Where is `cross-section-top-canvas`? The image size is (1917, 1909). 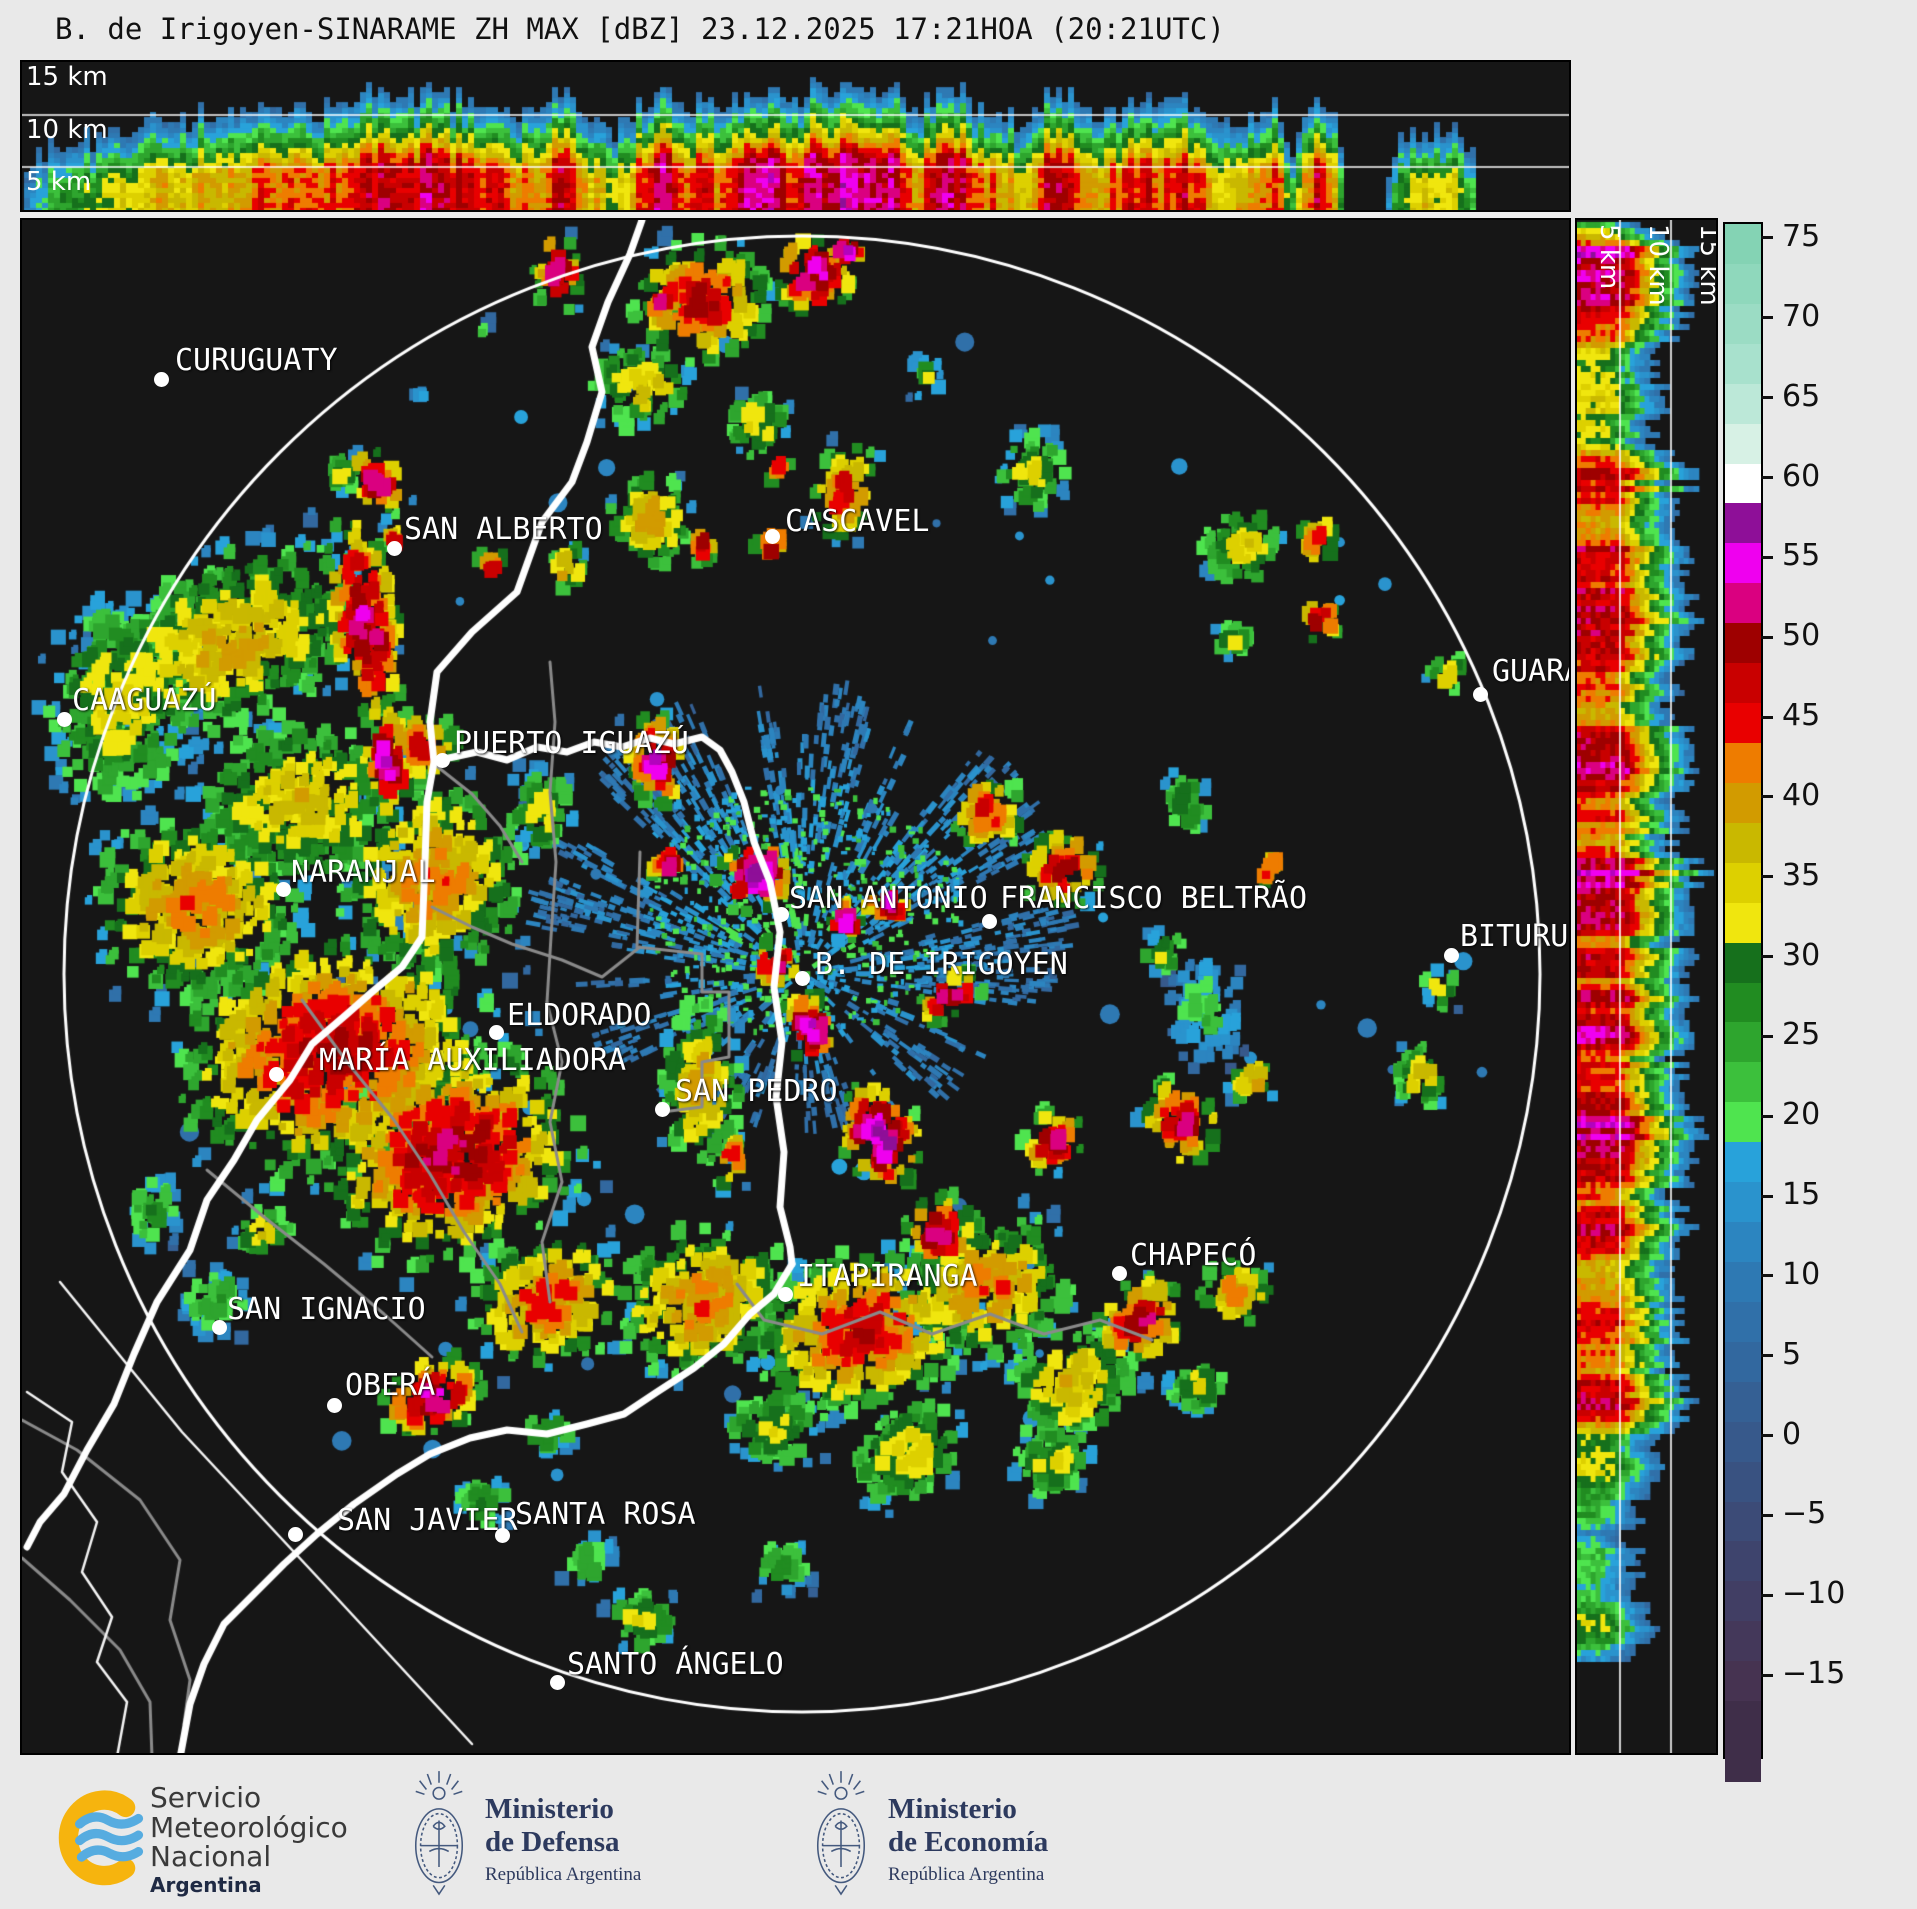
cross-section-top-canvas is located at coordinates (795, 136).